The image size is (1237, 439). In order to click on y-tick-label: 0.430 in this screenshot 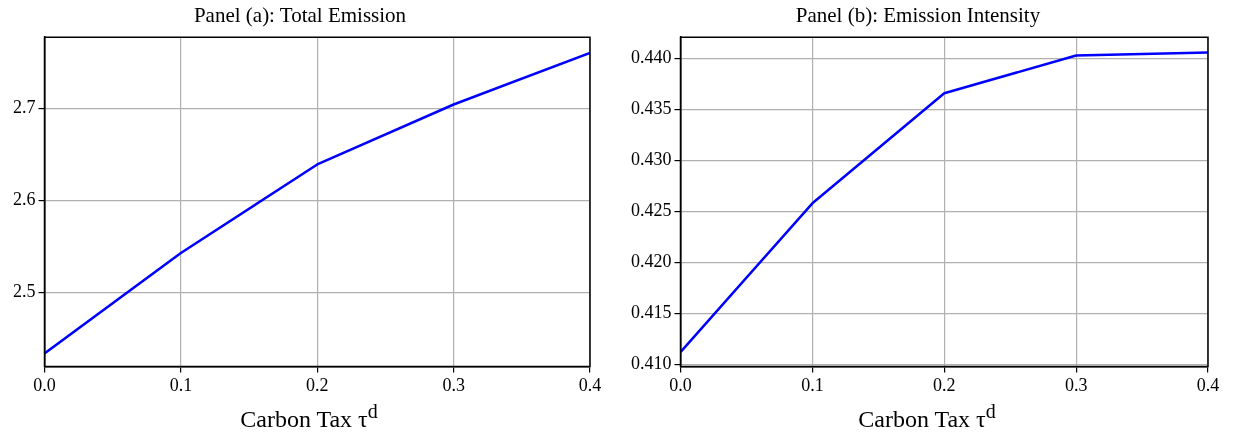, I will do `click(651, 159)`.